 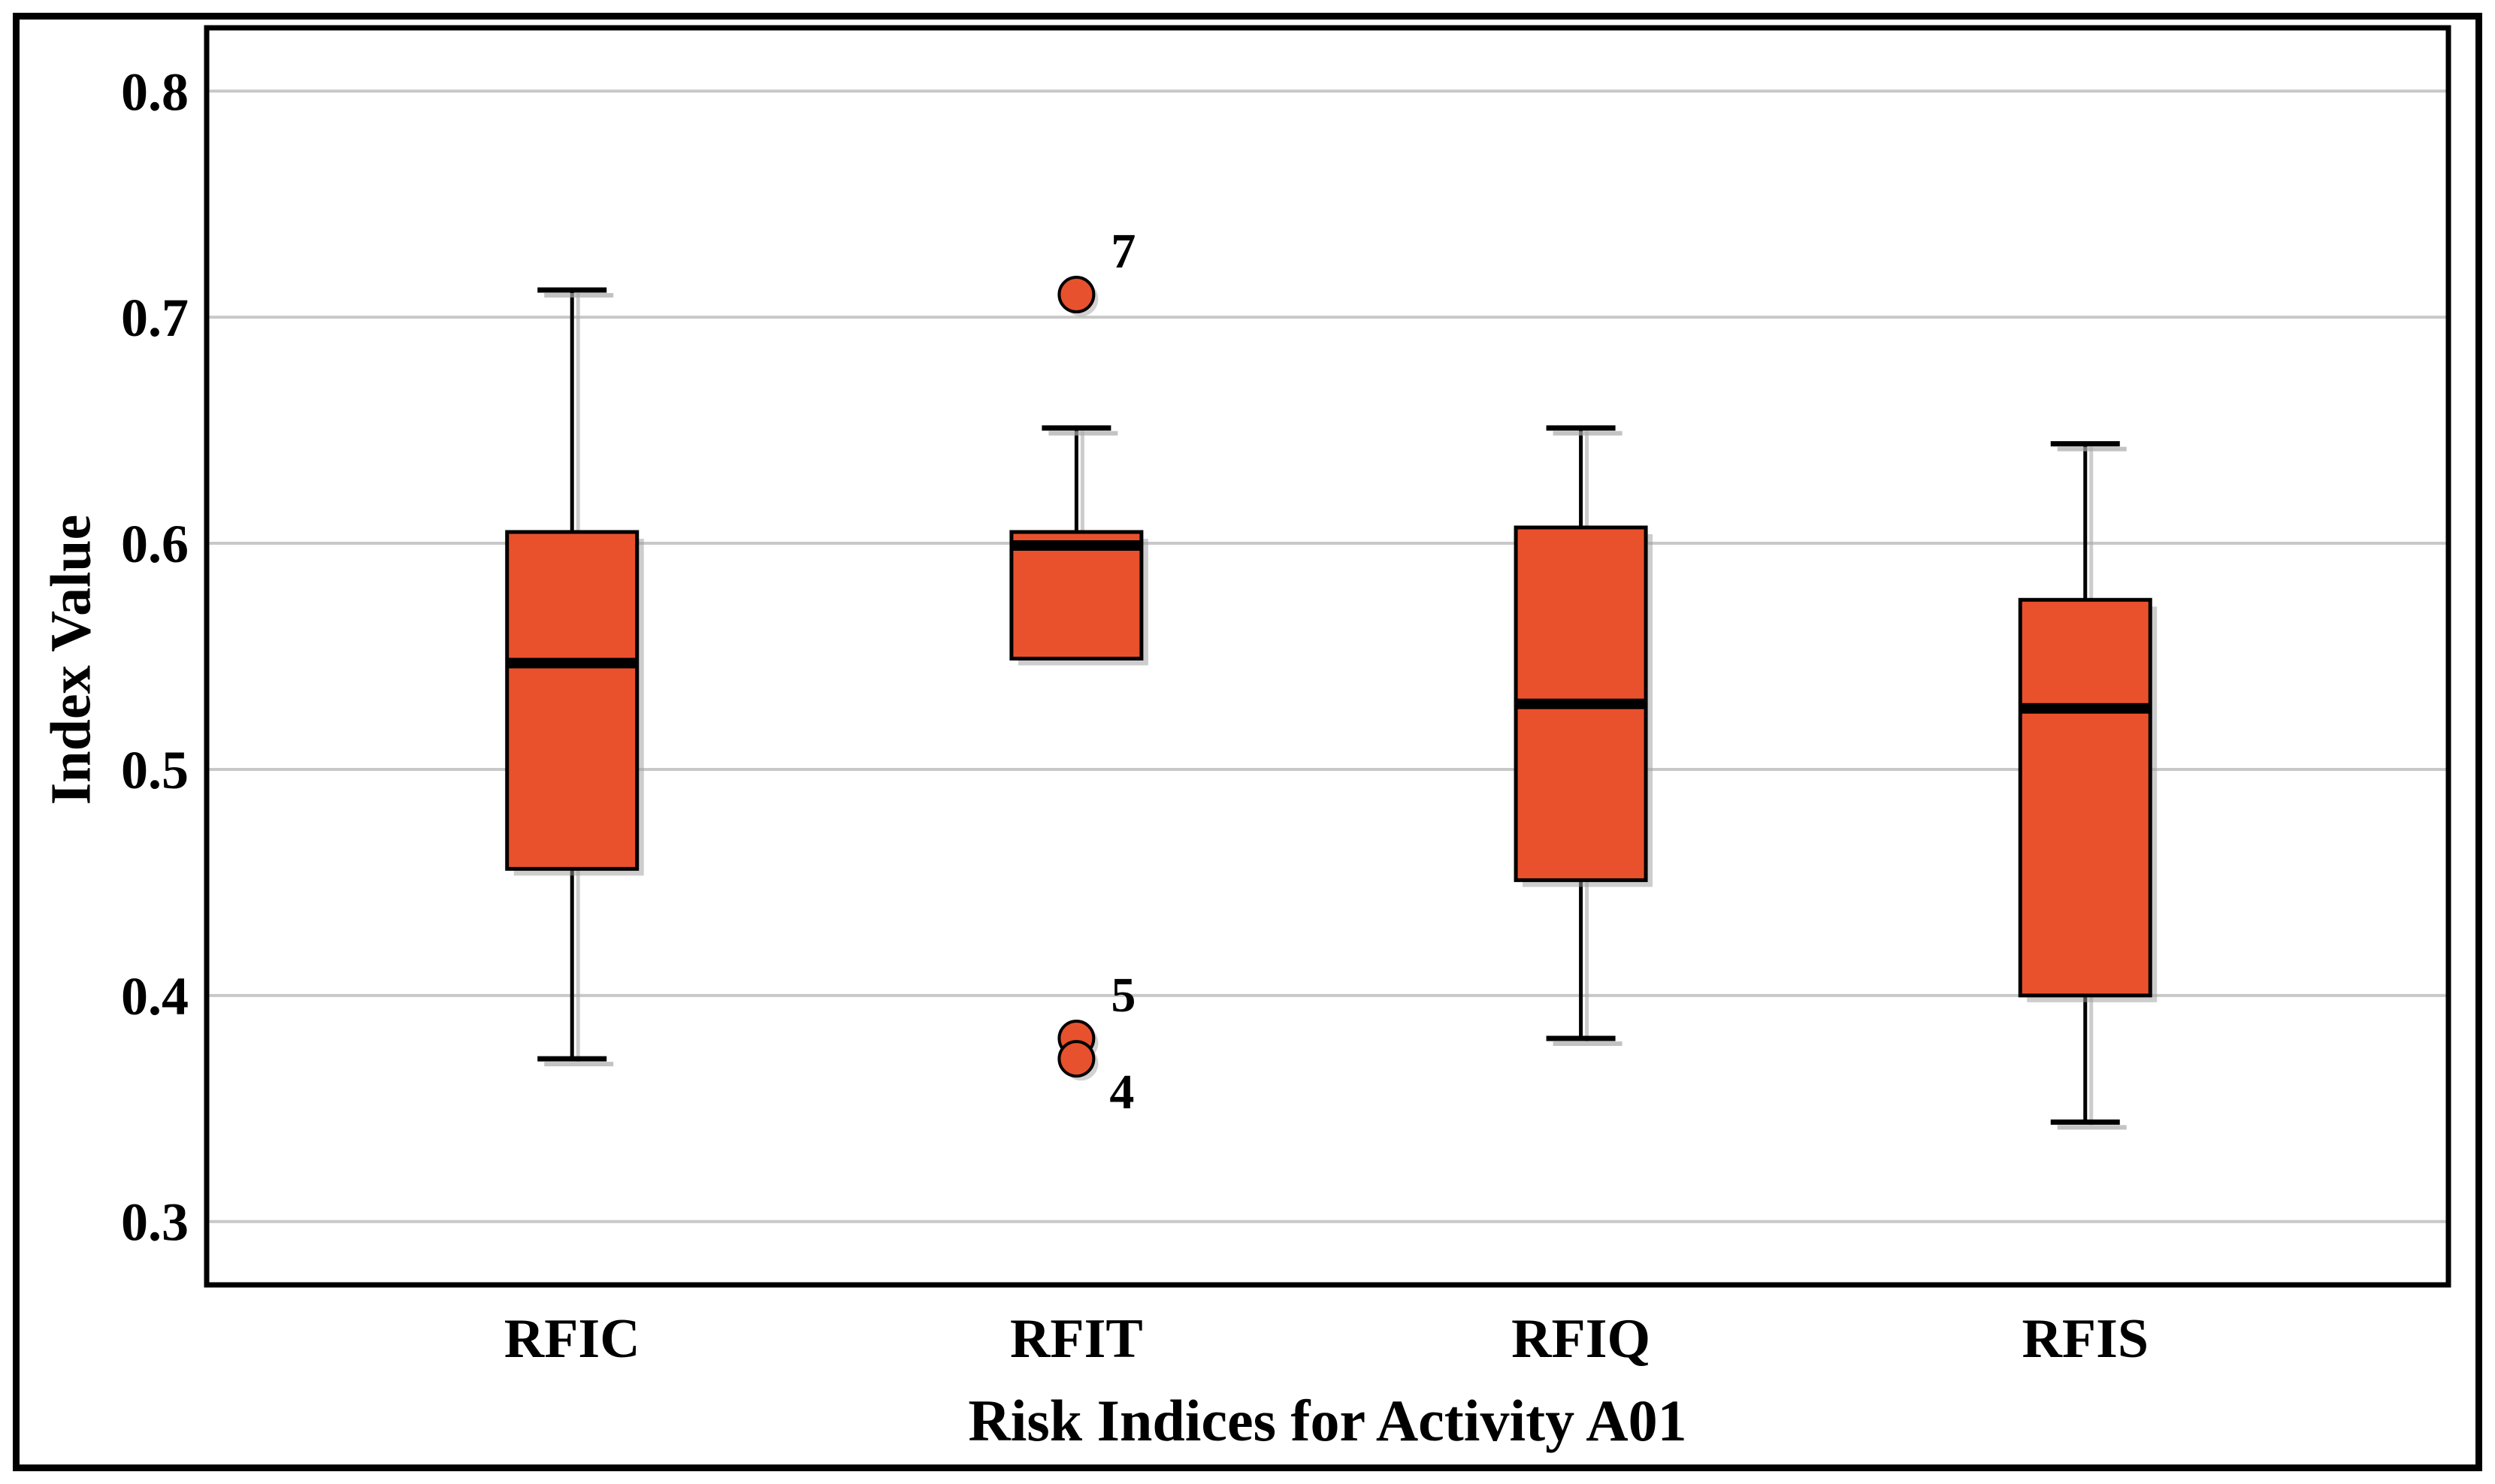 What do you see at coordinates (155, 770) in the screenshot?
I see `y-tick-label-0.5: 0.5` at bounding box center [155, 770].